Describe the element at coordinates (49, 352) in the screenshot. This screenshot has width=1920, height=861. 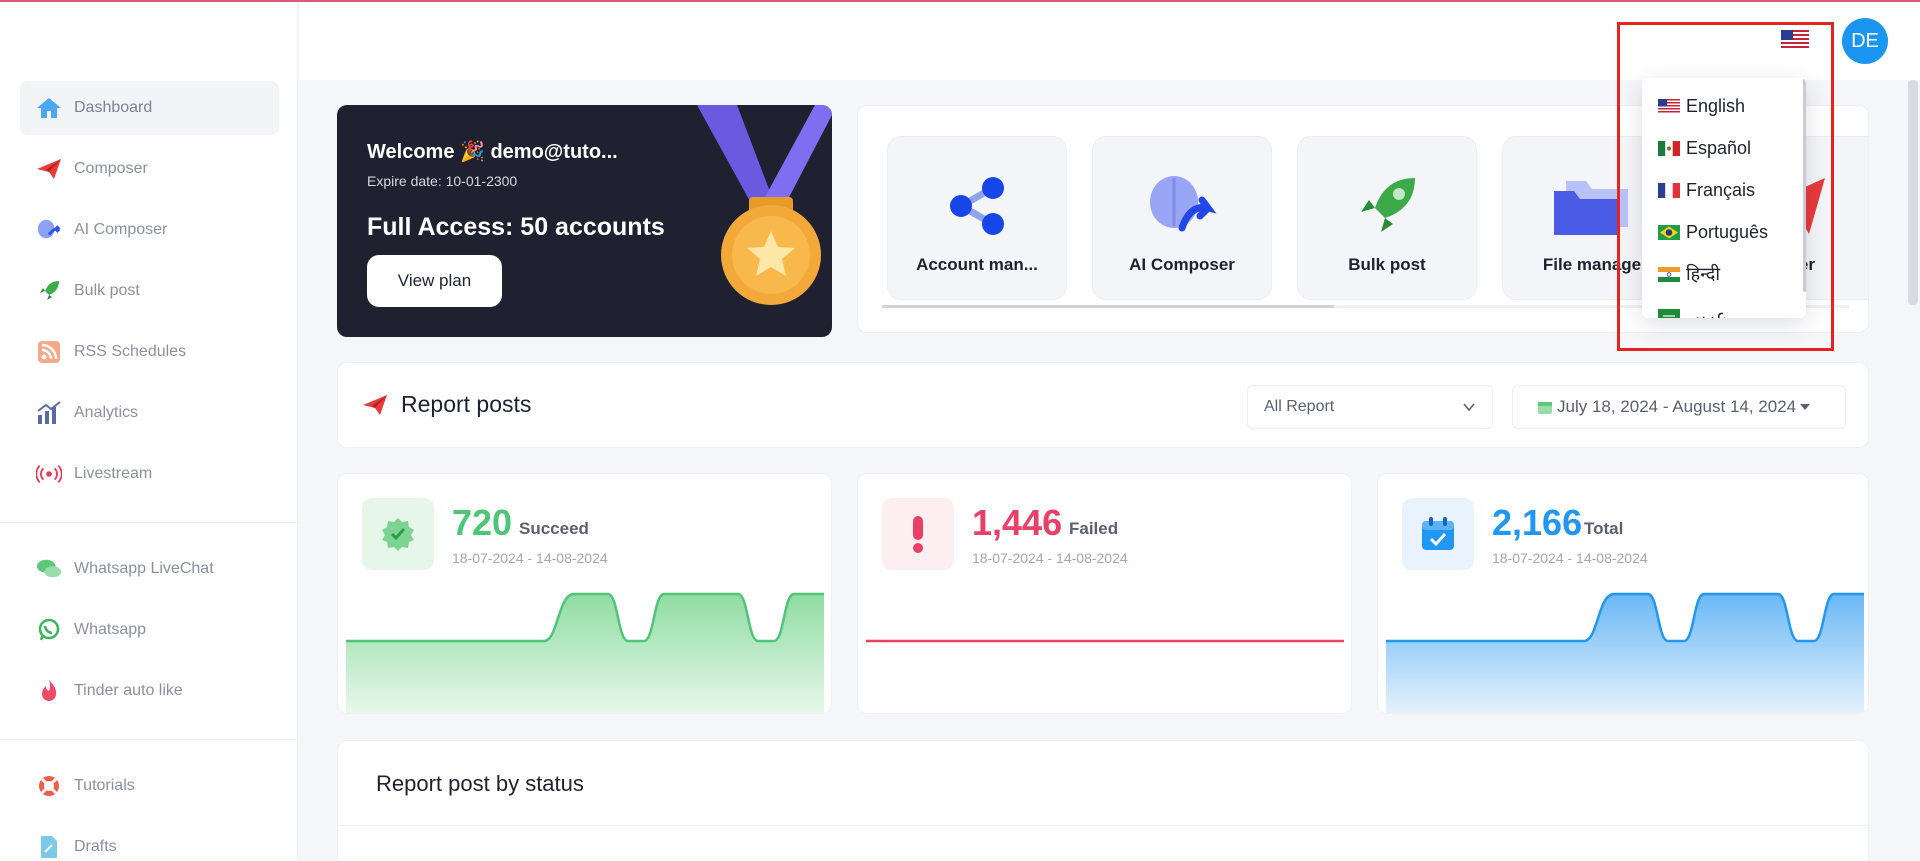
I see `rss-icon` at that location.